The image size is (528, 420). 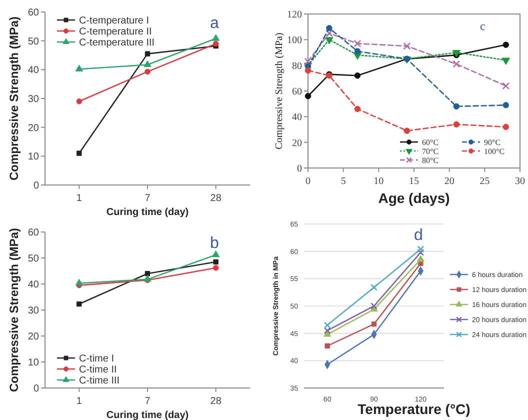 I want to click on x-axis-title: Temperature (°C), so click(x=414, y=409).